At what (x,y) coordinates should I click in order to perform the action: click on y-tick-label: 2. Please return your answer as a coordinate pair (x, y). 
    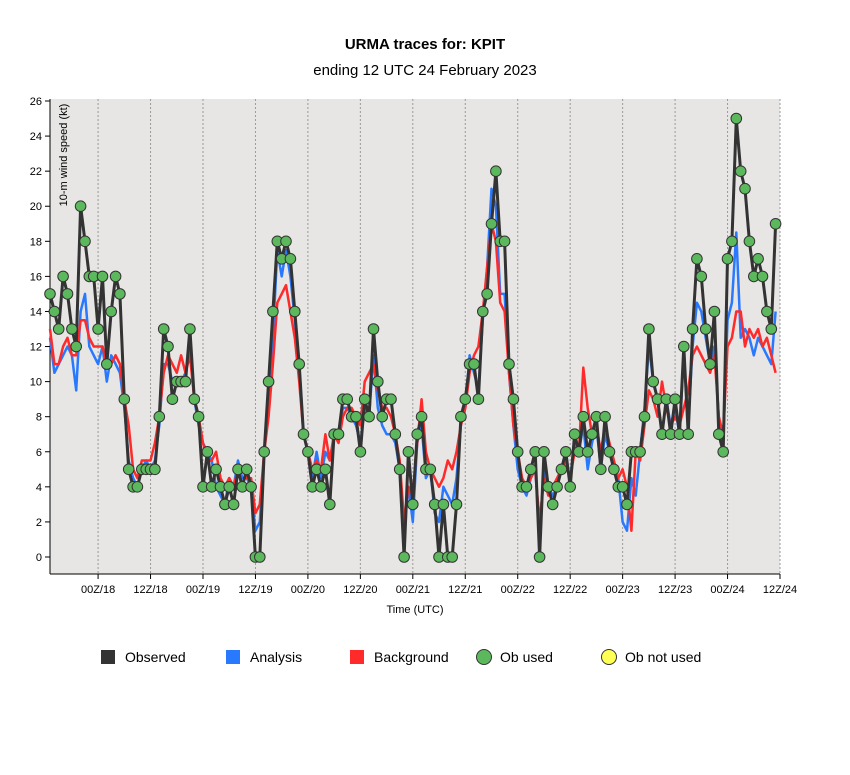
    Looking at the image, I should click on (39, 523).